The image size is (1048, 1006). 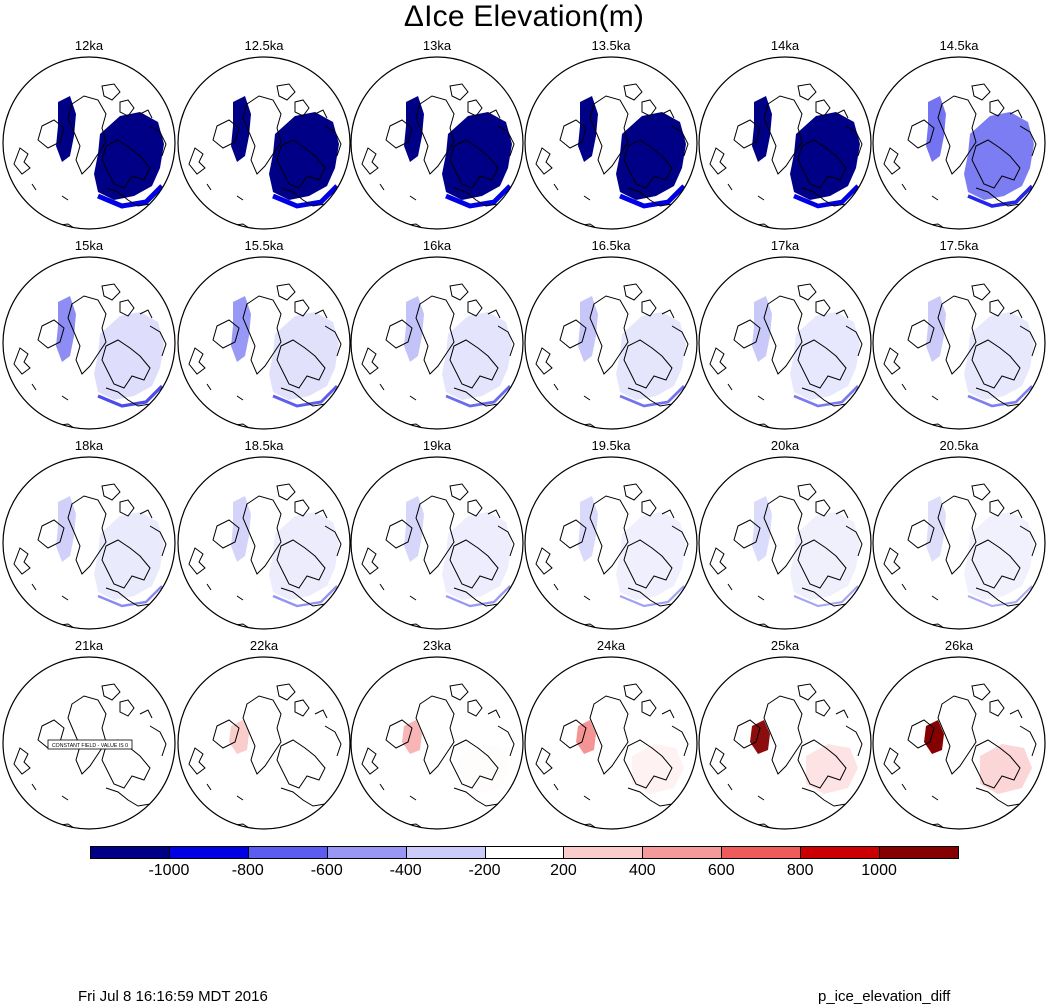 What do you see at coordinates (785, 734) in the screenshot?
I see `map-panel: 25ka` at bounding box center [785, 734].